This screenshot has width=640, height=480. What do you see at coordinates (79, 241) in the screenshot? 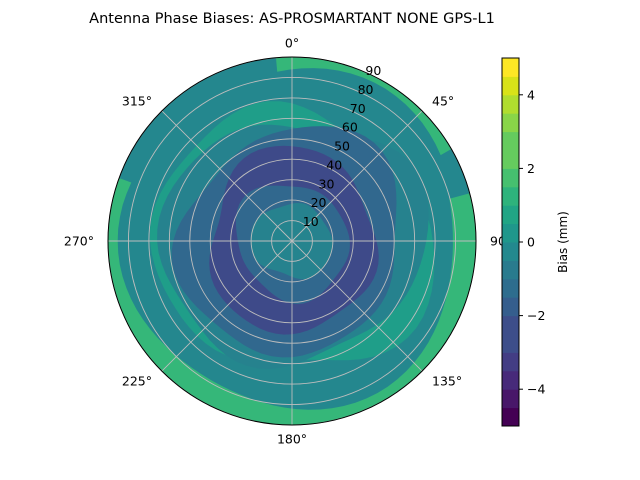
I see `angle-tick-label: 270°` at bounding box center [79, 241].